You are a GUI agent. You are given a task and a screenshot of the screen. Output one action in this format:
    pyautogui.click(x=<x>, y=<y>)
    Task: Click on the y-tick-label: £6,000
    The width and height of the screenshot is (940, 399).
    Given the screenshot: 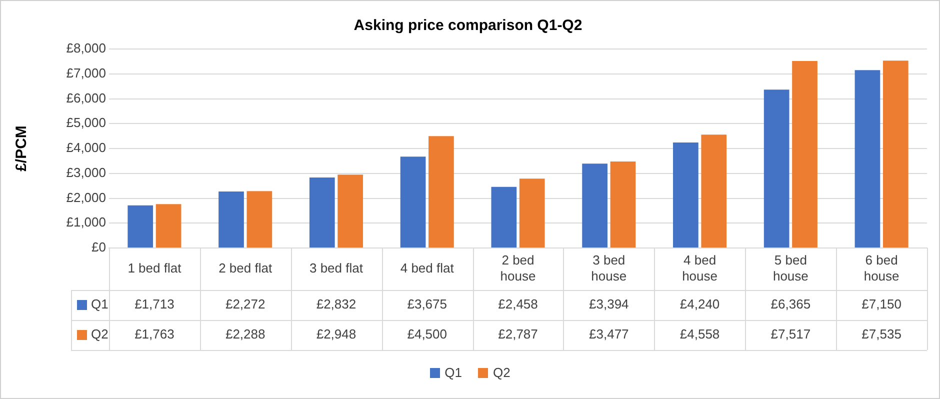 What is the action you would take?
    pyautogui.click(x=86, y=98)
    